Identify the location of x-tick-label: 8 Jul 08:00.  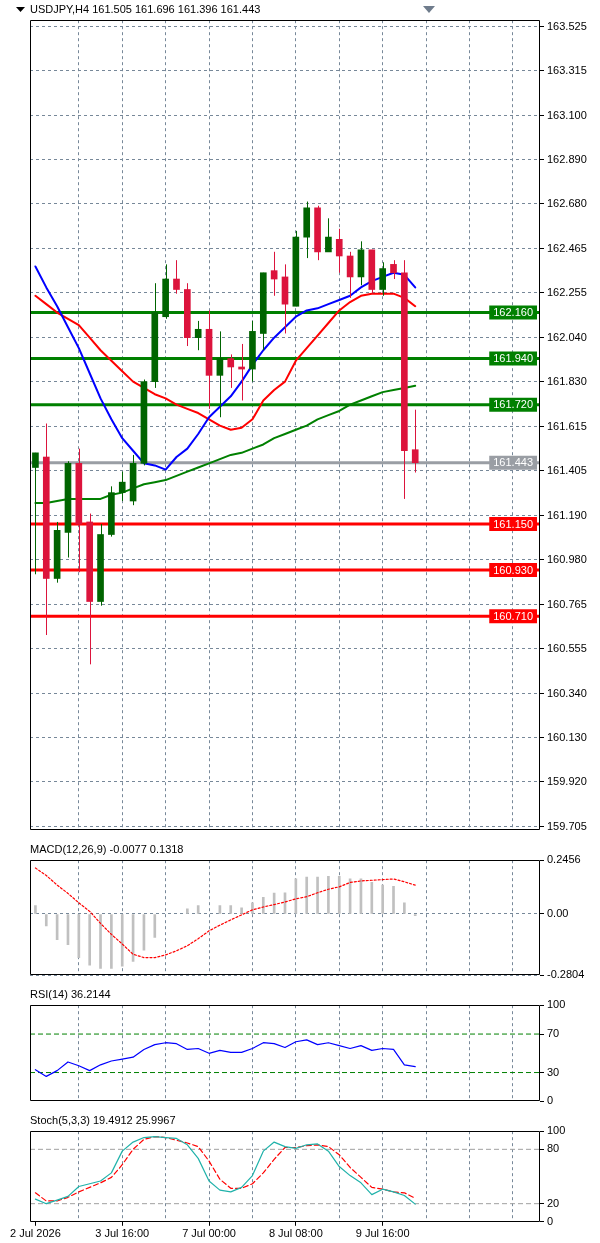
(295, 1233).